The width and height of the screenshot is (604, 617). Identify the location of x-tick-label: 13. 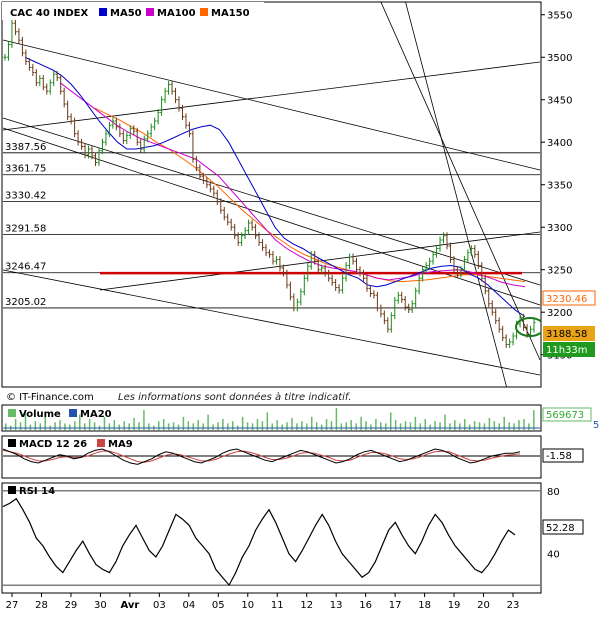
(336, 605).